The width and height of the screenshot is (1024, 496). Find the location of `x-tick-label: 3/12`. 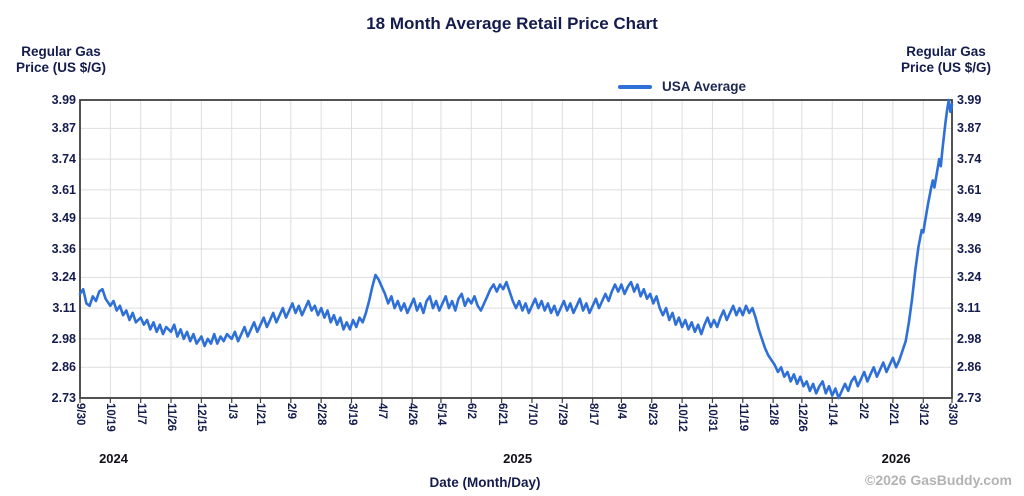

x-tick-label: 3/12 is located at coordinates (923, 414).